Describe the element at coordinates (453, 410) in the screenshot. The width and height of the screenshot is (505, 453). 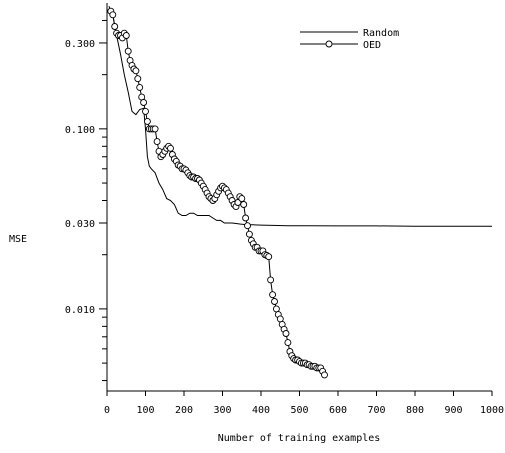
I see `x-tick-label: 900` at that location.